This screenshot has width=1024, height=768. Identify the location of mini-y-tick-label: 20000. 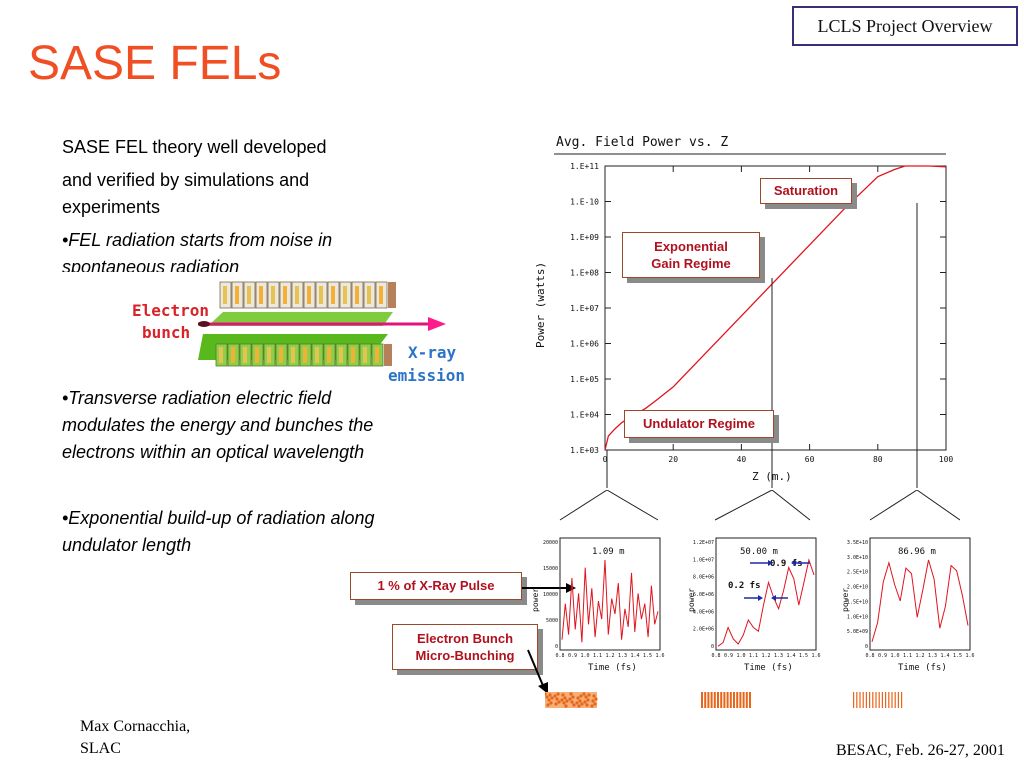
(550, 543).